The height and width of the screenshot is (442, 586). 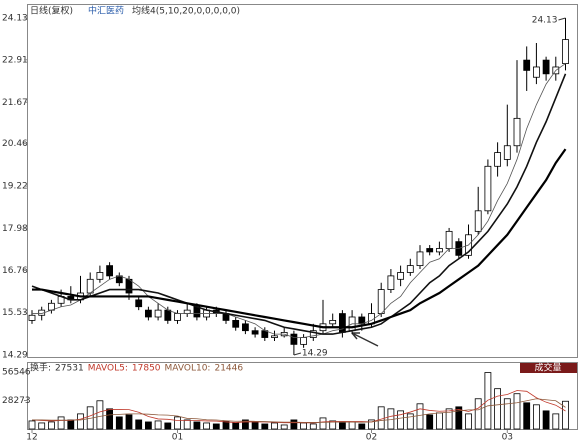 I want to click on y-tick-label: 16.76, so click(x=15, y=271).